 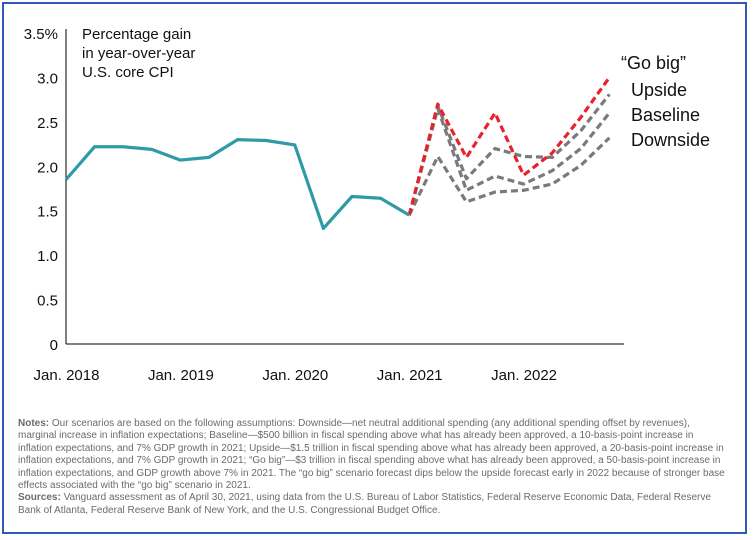 What do you see at coordinates (295, 375) in the screenshot?
I see `x-tick-label: Jan. 2020` at bounding box center [295, 375].